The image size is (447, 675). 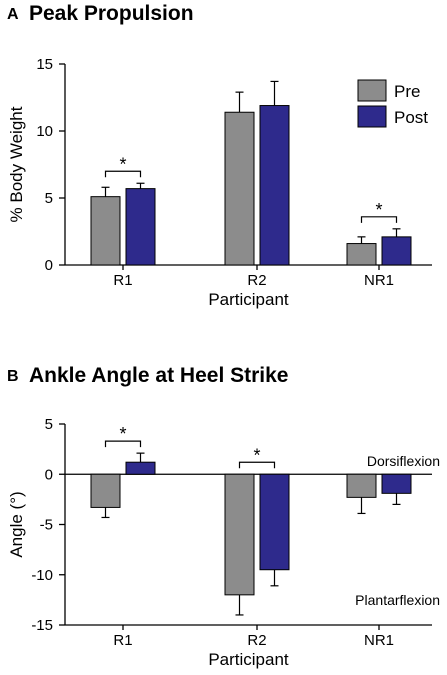 What do you see at coordinates (159, 375) in the screenshot?
I see `chart-title: Ankle Angle at Heel Strike` at bounding box center [159, 375].